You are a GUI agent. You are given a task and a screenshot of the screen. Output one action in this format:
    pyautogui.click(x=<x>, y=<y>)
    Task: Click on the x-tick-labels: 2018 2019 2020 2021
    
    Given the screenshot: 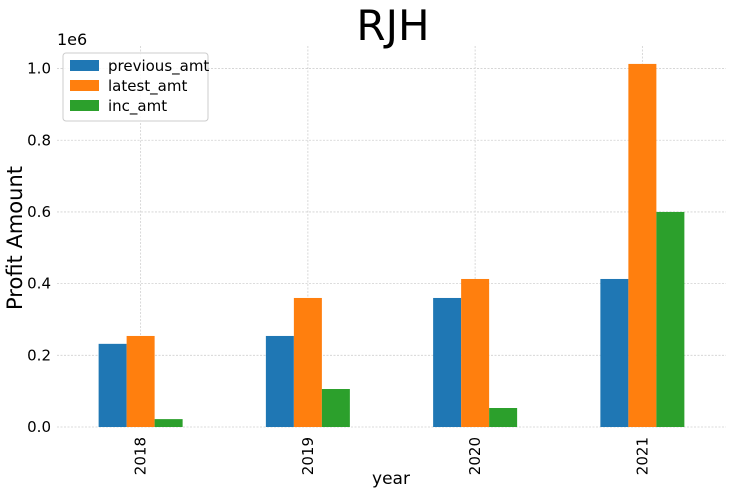 What is the action you would take?
    pyautogui.click(x=392, y=456)
    